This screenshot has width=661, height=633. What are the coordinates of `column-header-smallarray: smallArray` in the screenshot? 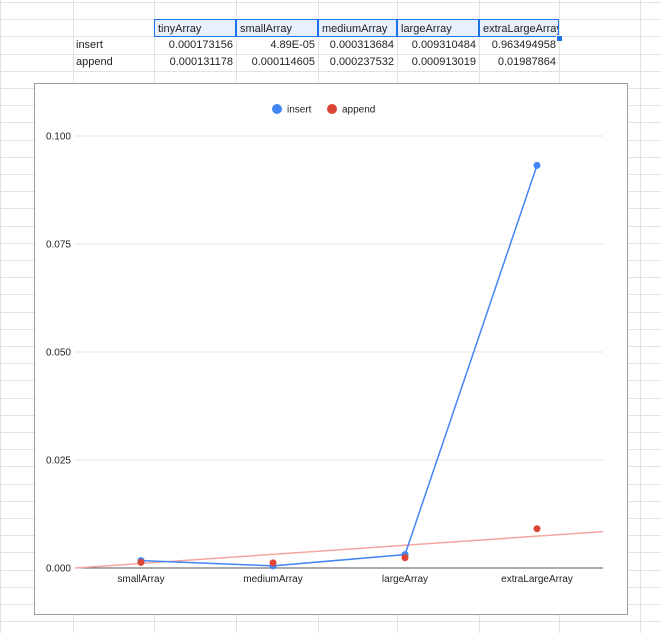 It's located at (277, 28).